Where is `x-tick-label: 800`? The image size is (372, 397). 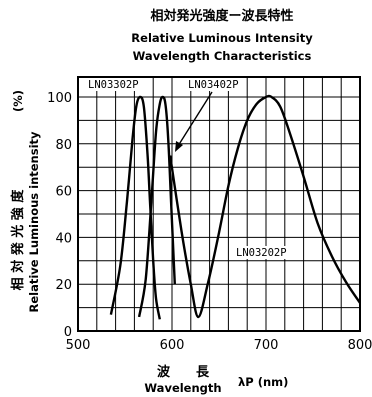 x-tick-label: 800 is located at coordinates (360, 345).